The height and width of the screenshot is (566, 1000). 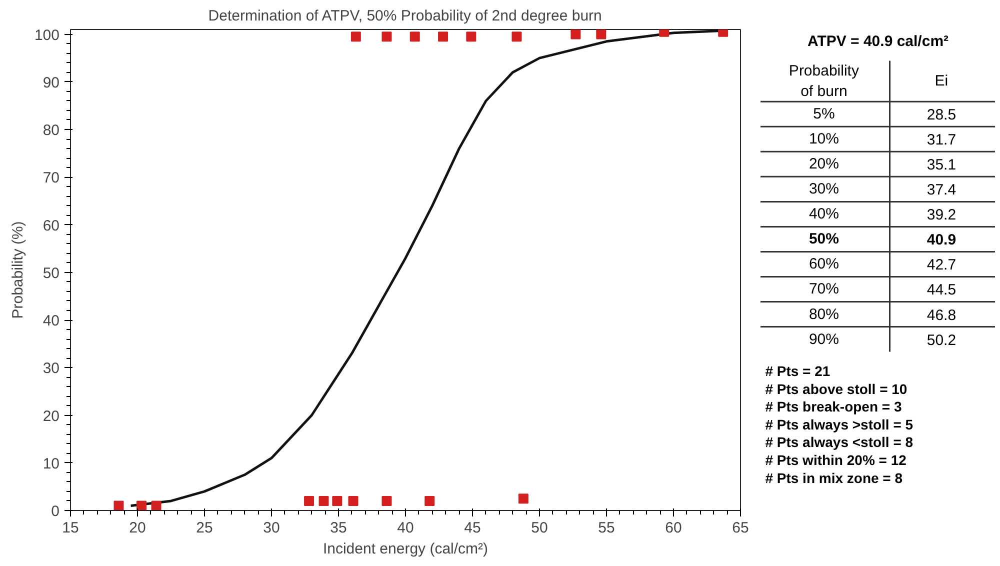 I want to click on text: # Pts above stoll = 10, so click(x=836, y=388).